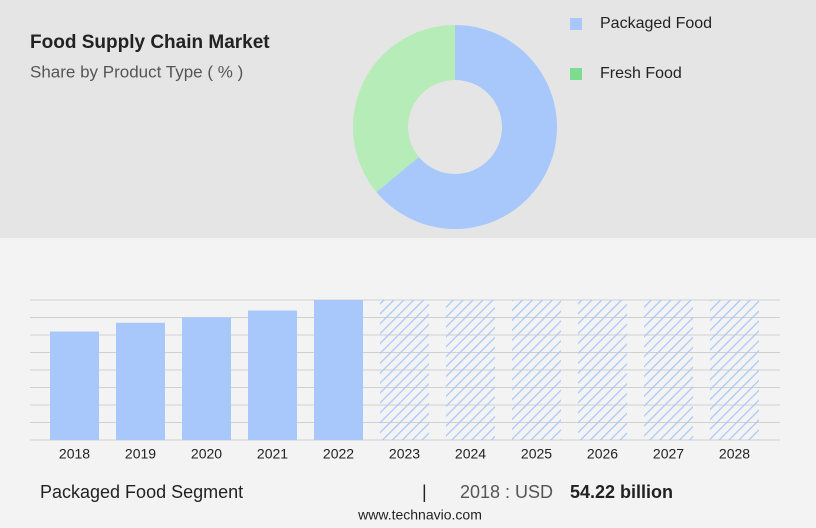  What do you see at coordinates (74, 454) in the screenshot?
I see `x-tick-label: 2018` at bounding box center [74, 454].